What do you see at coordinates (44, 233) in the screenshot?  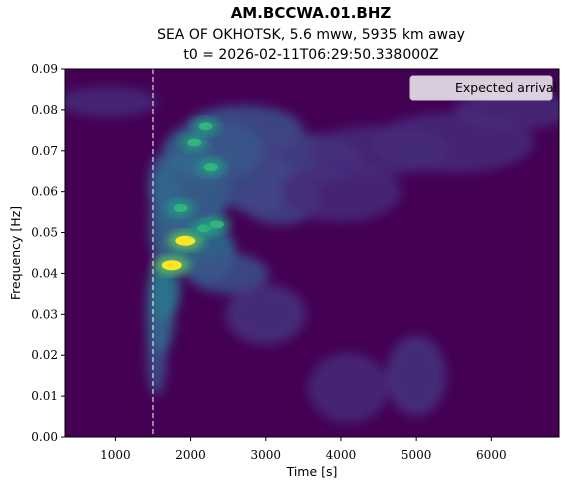 I see `y-tick-label: 0.05` at bounding box center [44, 233].